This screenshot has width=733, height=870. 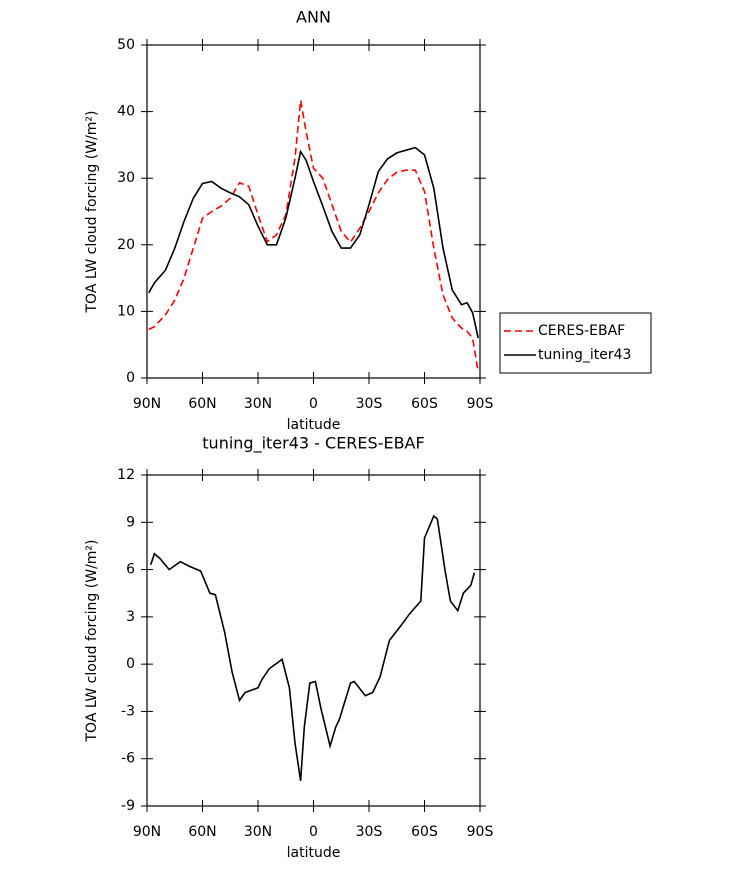 I want to click on y-tick-label: -9, so click(x=128, y=806).